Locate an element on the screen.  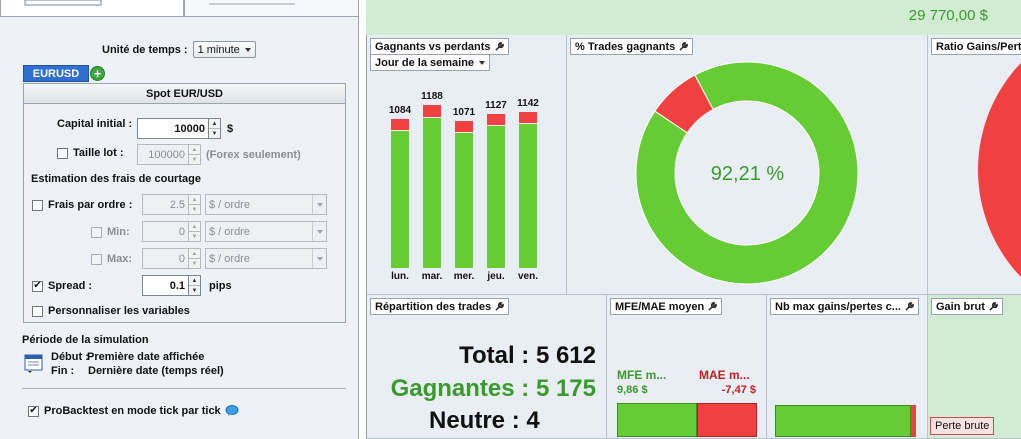
spot-title: Spot EUR/USD is located at coordinates (184, 94).